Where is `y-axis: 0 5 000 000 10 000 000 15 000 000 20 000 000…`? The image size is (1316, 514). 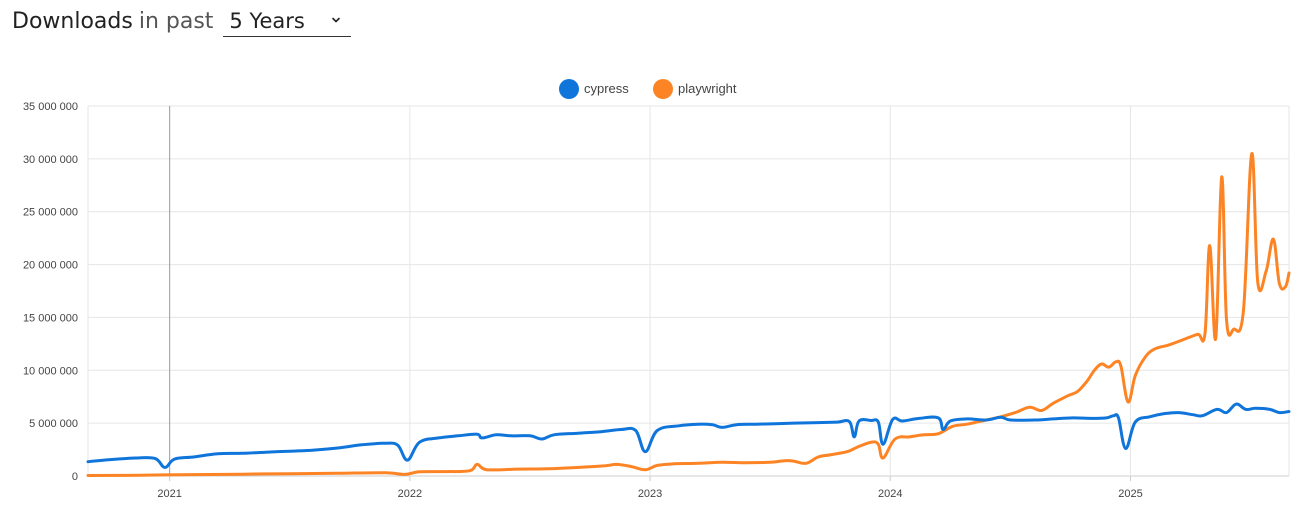 y-axis: 0 5 000 000 10 000 000 15 000 000 20 000 000… is located at coordinates (50, 292).